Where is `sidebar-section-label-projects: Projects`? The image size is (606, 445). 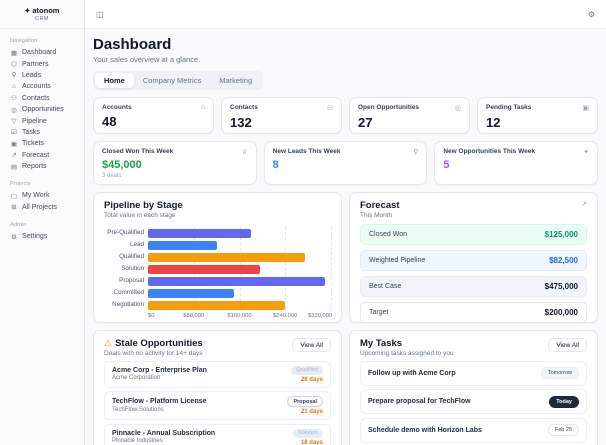
sidebar-section-label-projects: Projects is located at coordinates (20, 184).